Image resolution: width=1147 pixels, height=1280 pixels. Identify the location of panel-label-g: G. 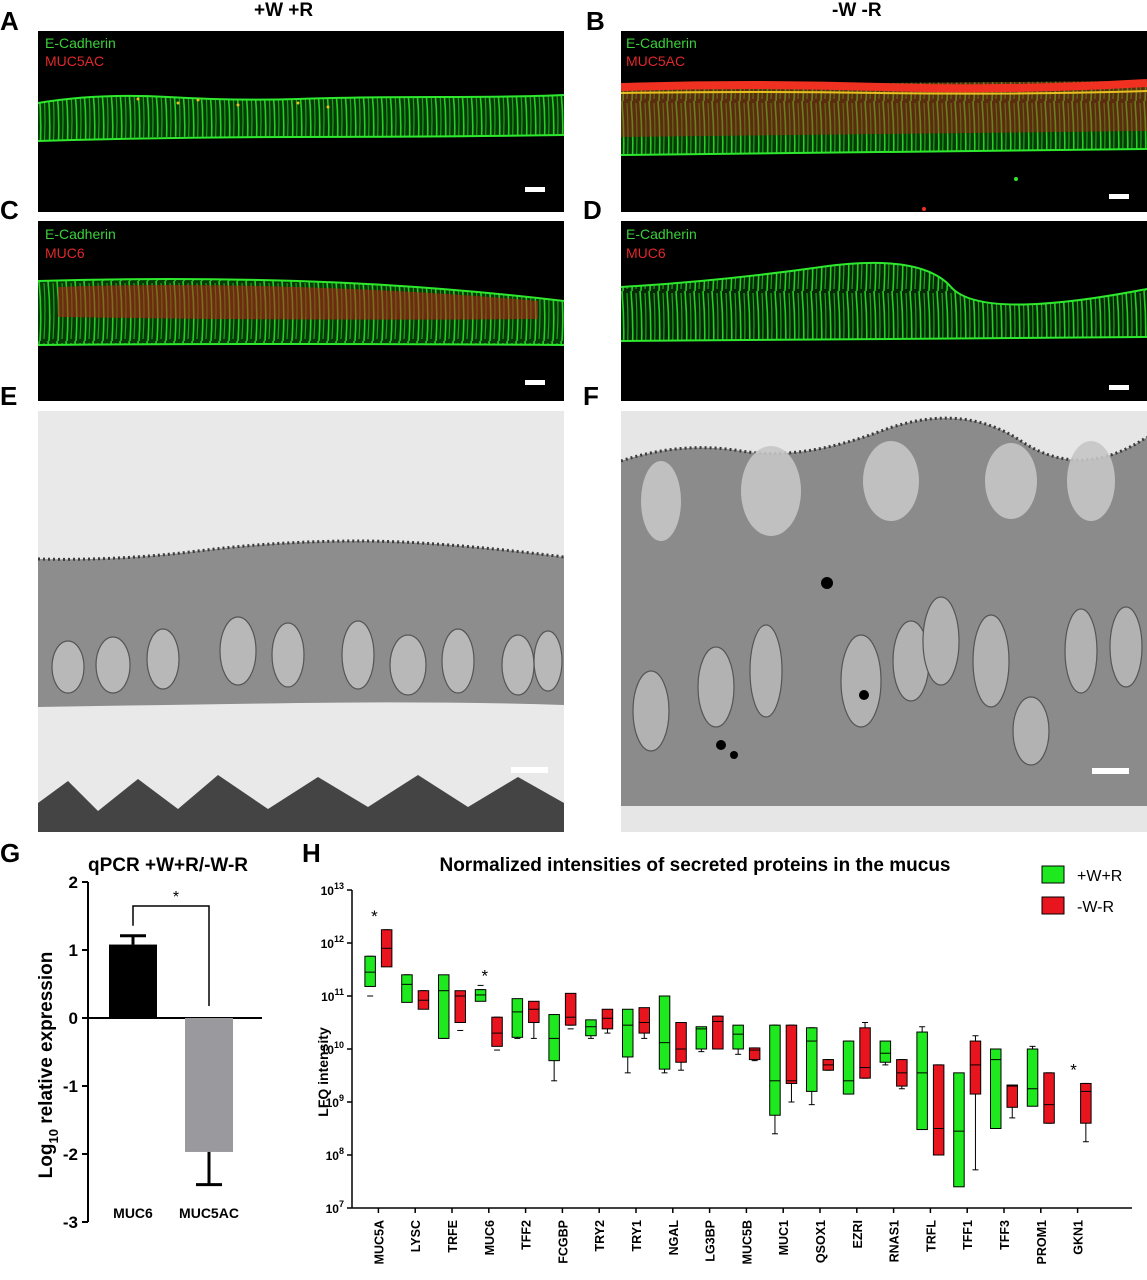
(10, 853).